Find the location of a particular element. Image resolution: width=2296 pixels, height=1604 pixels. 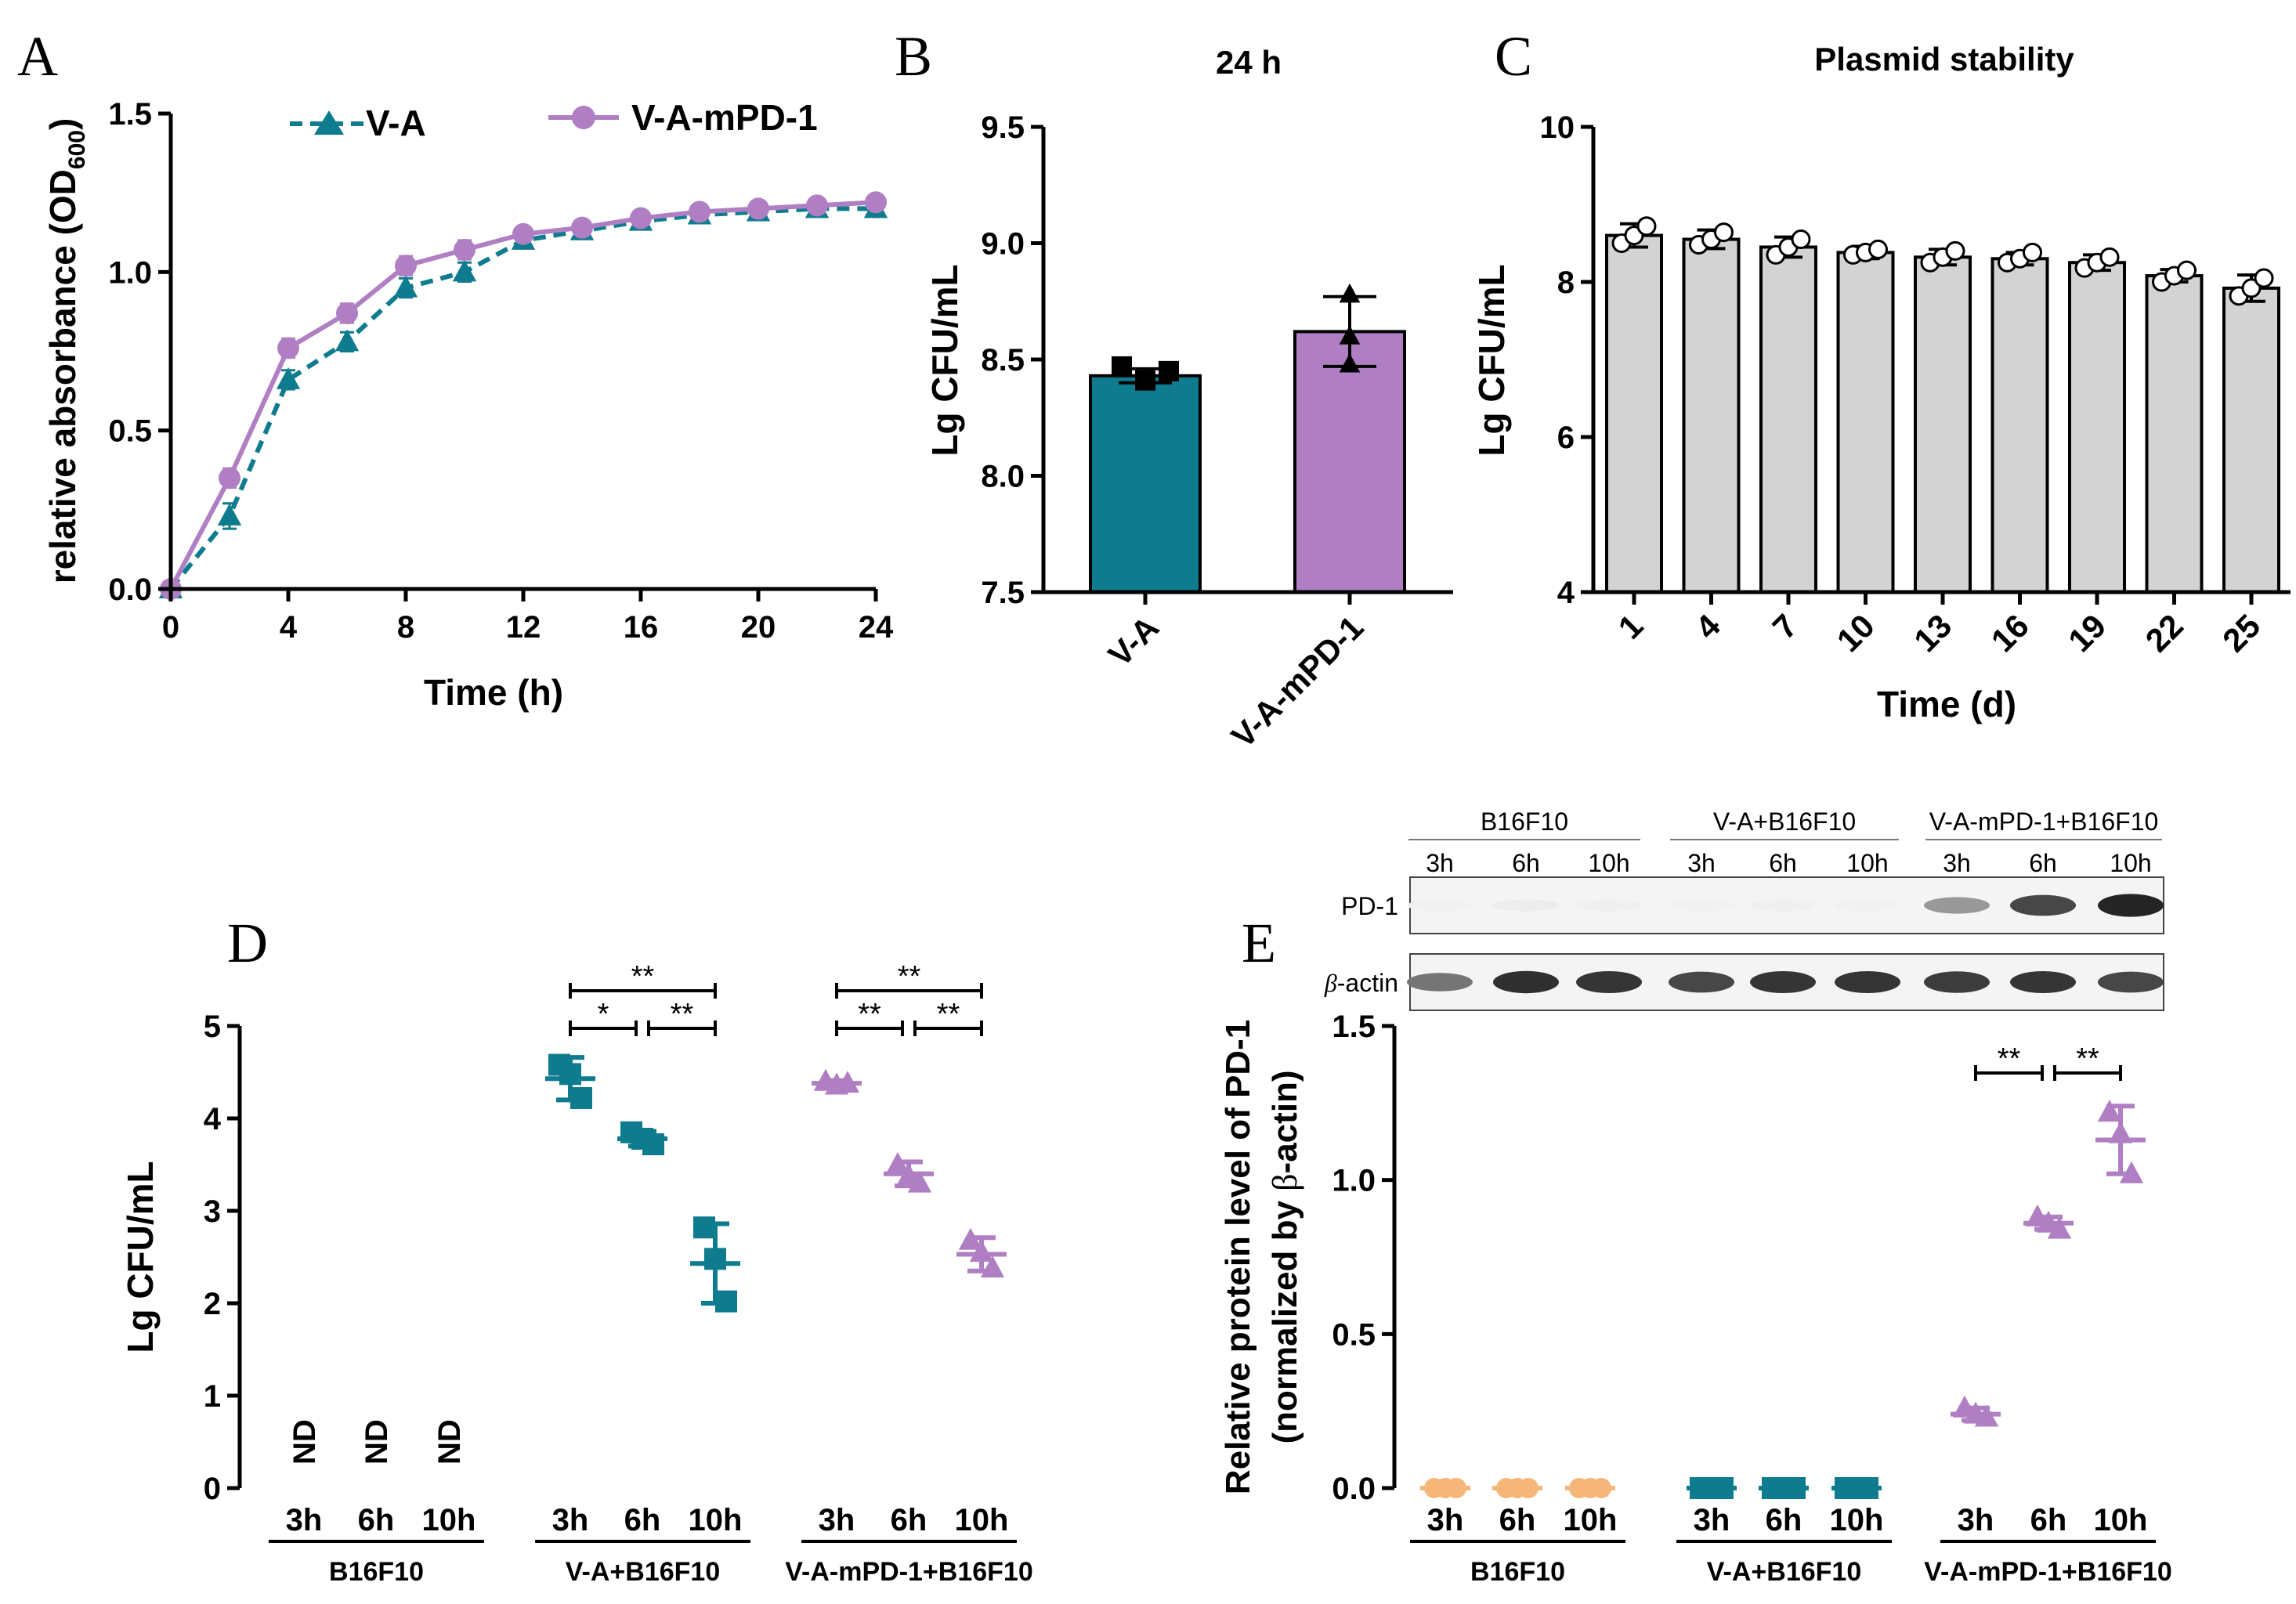

a-y-axis-title-main: relative absorbance (OD is located at coordinates (62, 376).